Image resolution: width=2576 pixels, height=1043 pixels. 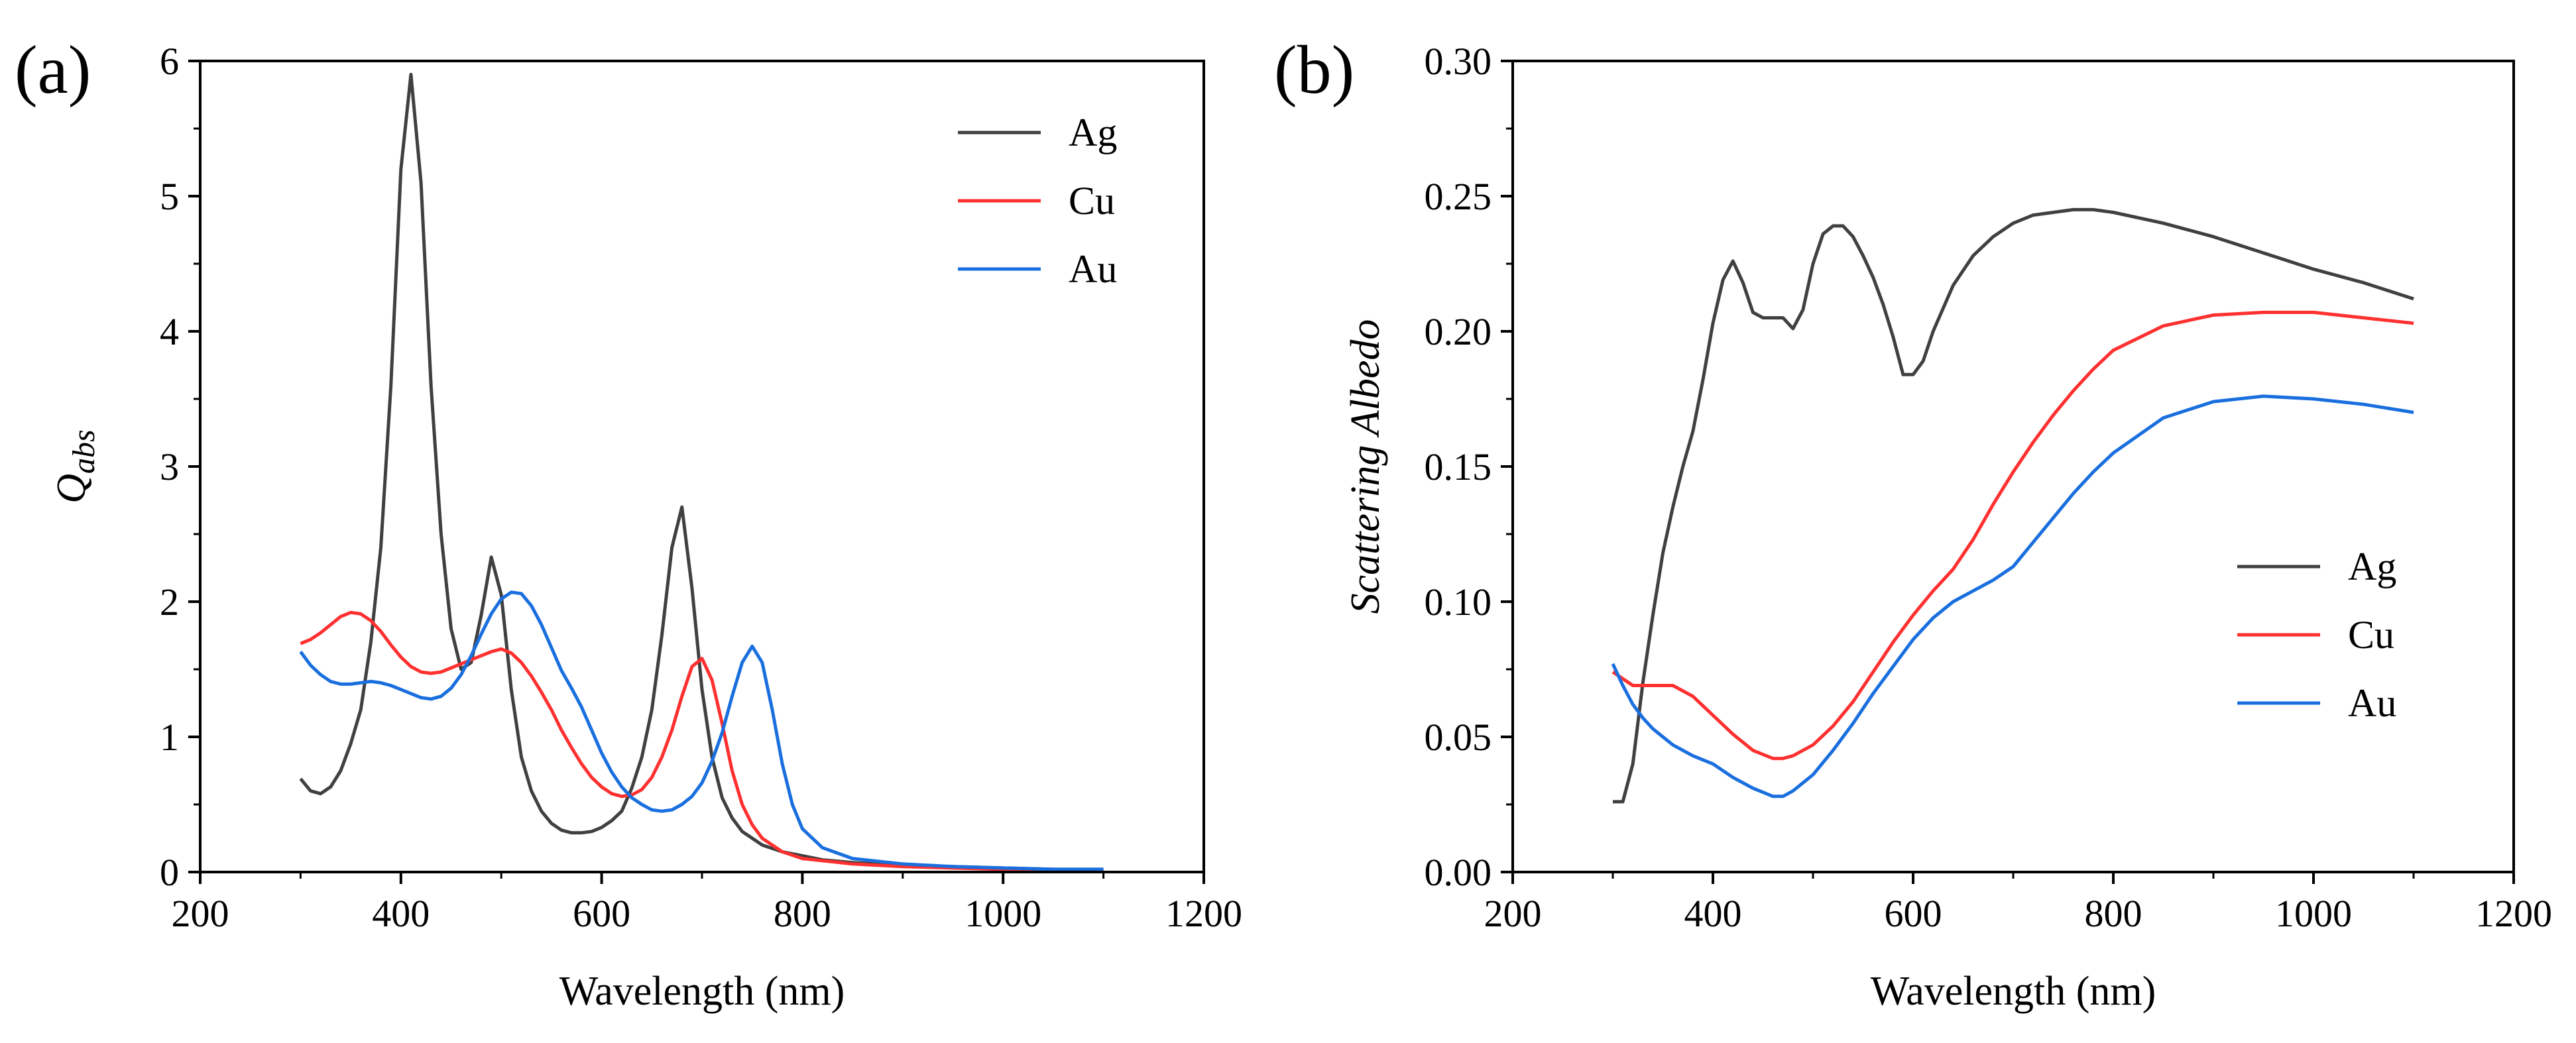 What do you see at coordinates (2012, 596) in the screenshot?
I see `panel-b-series-au-line` at bounding box center [2012, 596].